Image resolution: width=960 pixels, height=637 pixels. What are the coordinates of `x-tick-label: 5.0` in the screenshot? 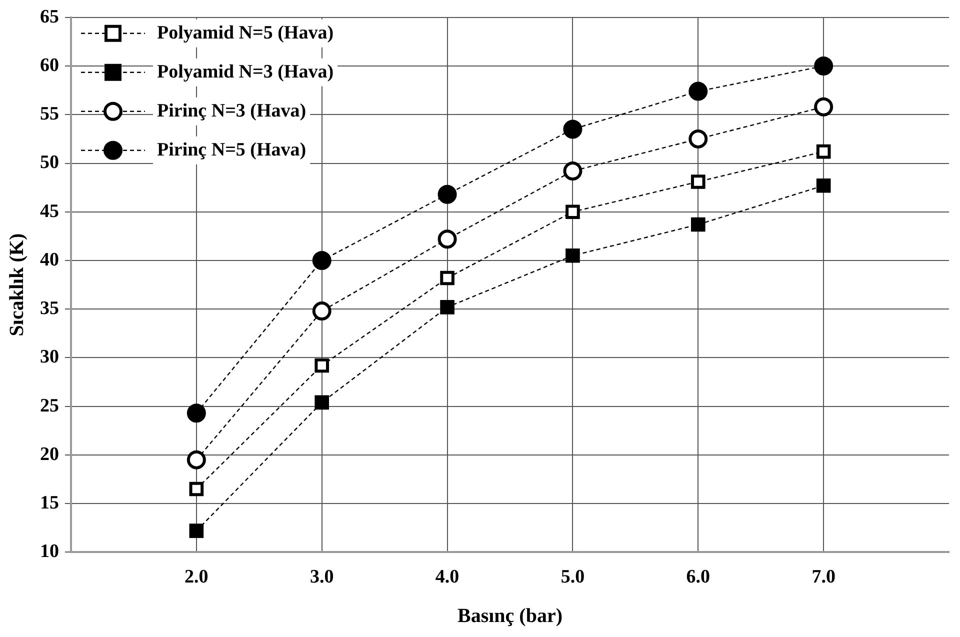 It's located at (572, 577).